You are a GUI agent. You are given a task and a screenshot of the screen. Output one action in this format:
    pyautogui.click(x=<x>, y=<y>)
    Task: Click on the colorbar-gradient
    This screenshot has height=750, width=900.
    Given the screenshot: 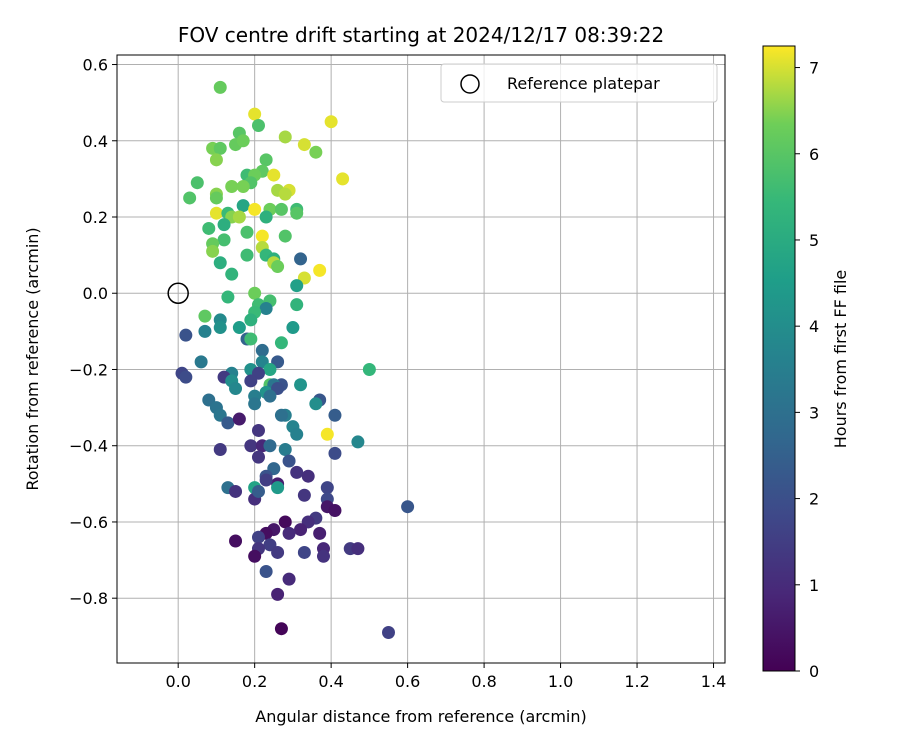 What is the action you would take?
    pyautogui.click(x=779, y=358)
    